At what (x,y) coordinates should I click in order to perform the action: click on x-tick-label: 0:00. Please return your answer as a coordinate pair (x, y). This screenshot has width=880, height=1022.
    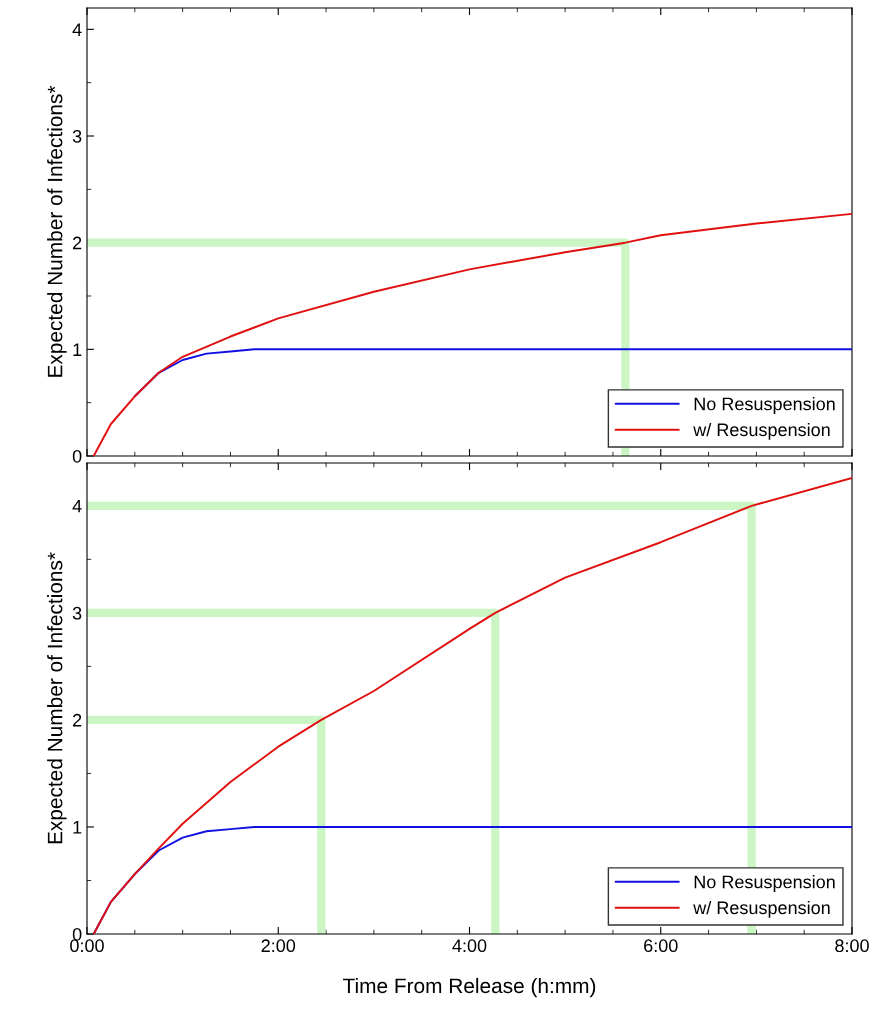
    Looking at the image, I should click on (87, 946).